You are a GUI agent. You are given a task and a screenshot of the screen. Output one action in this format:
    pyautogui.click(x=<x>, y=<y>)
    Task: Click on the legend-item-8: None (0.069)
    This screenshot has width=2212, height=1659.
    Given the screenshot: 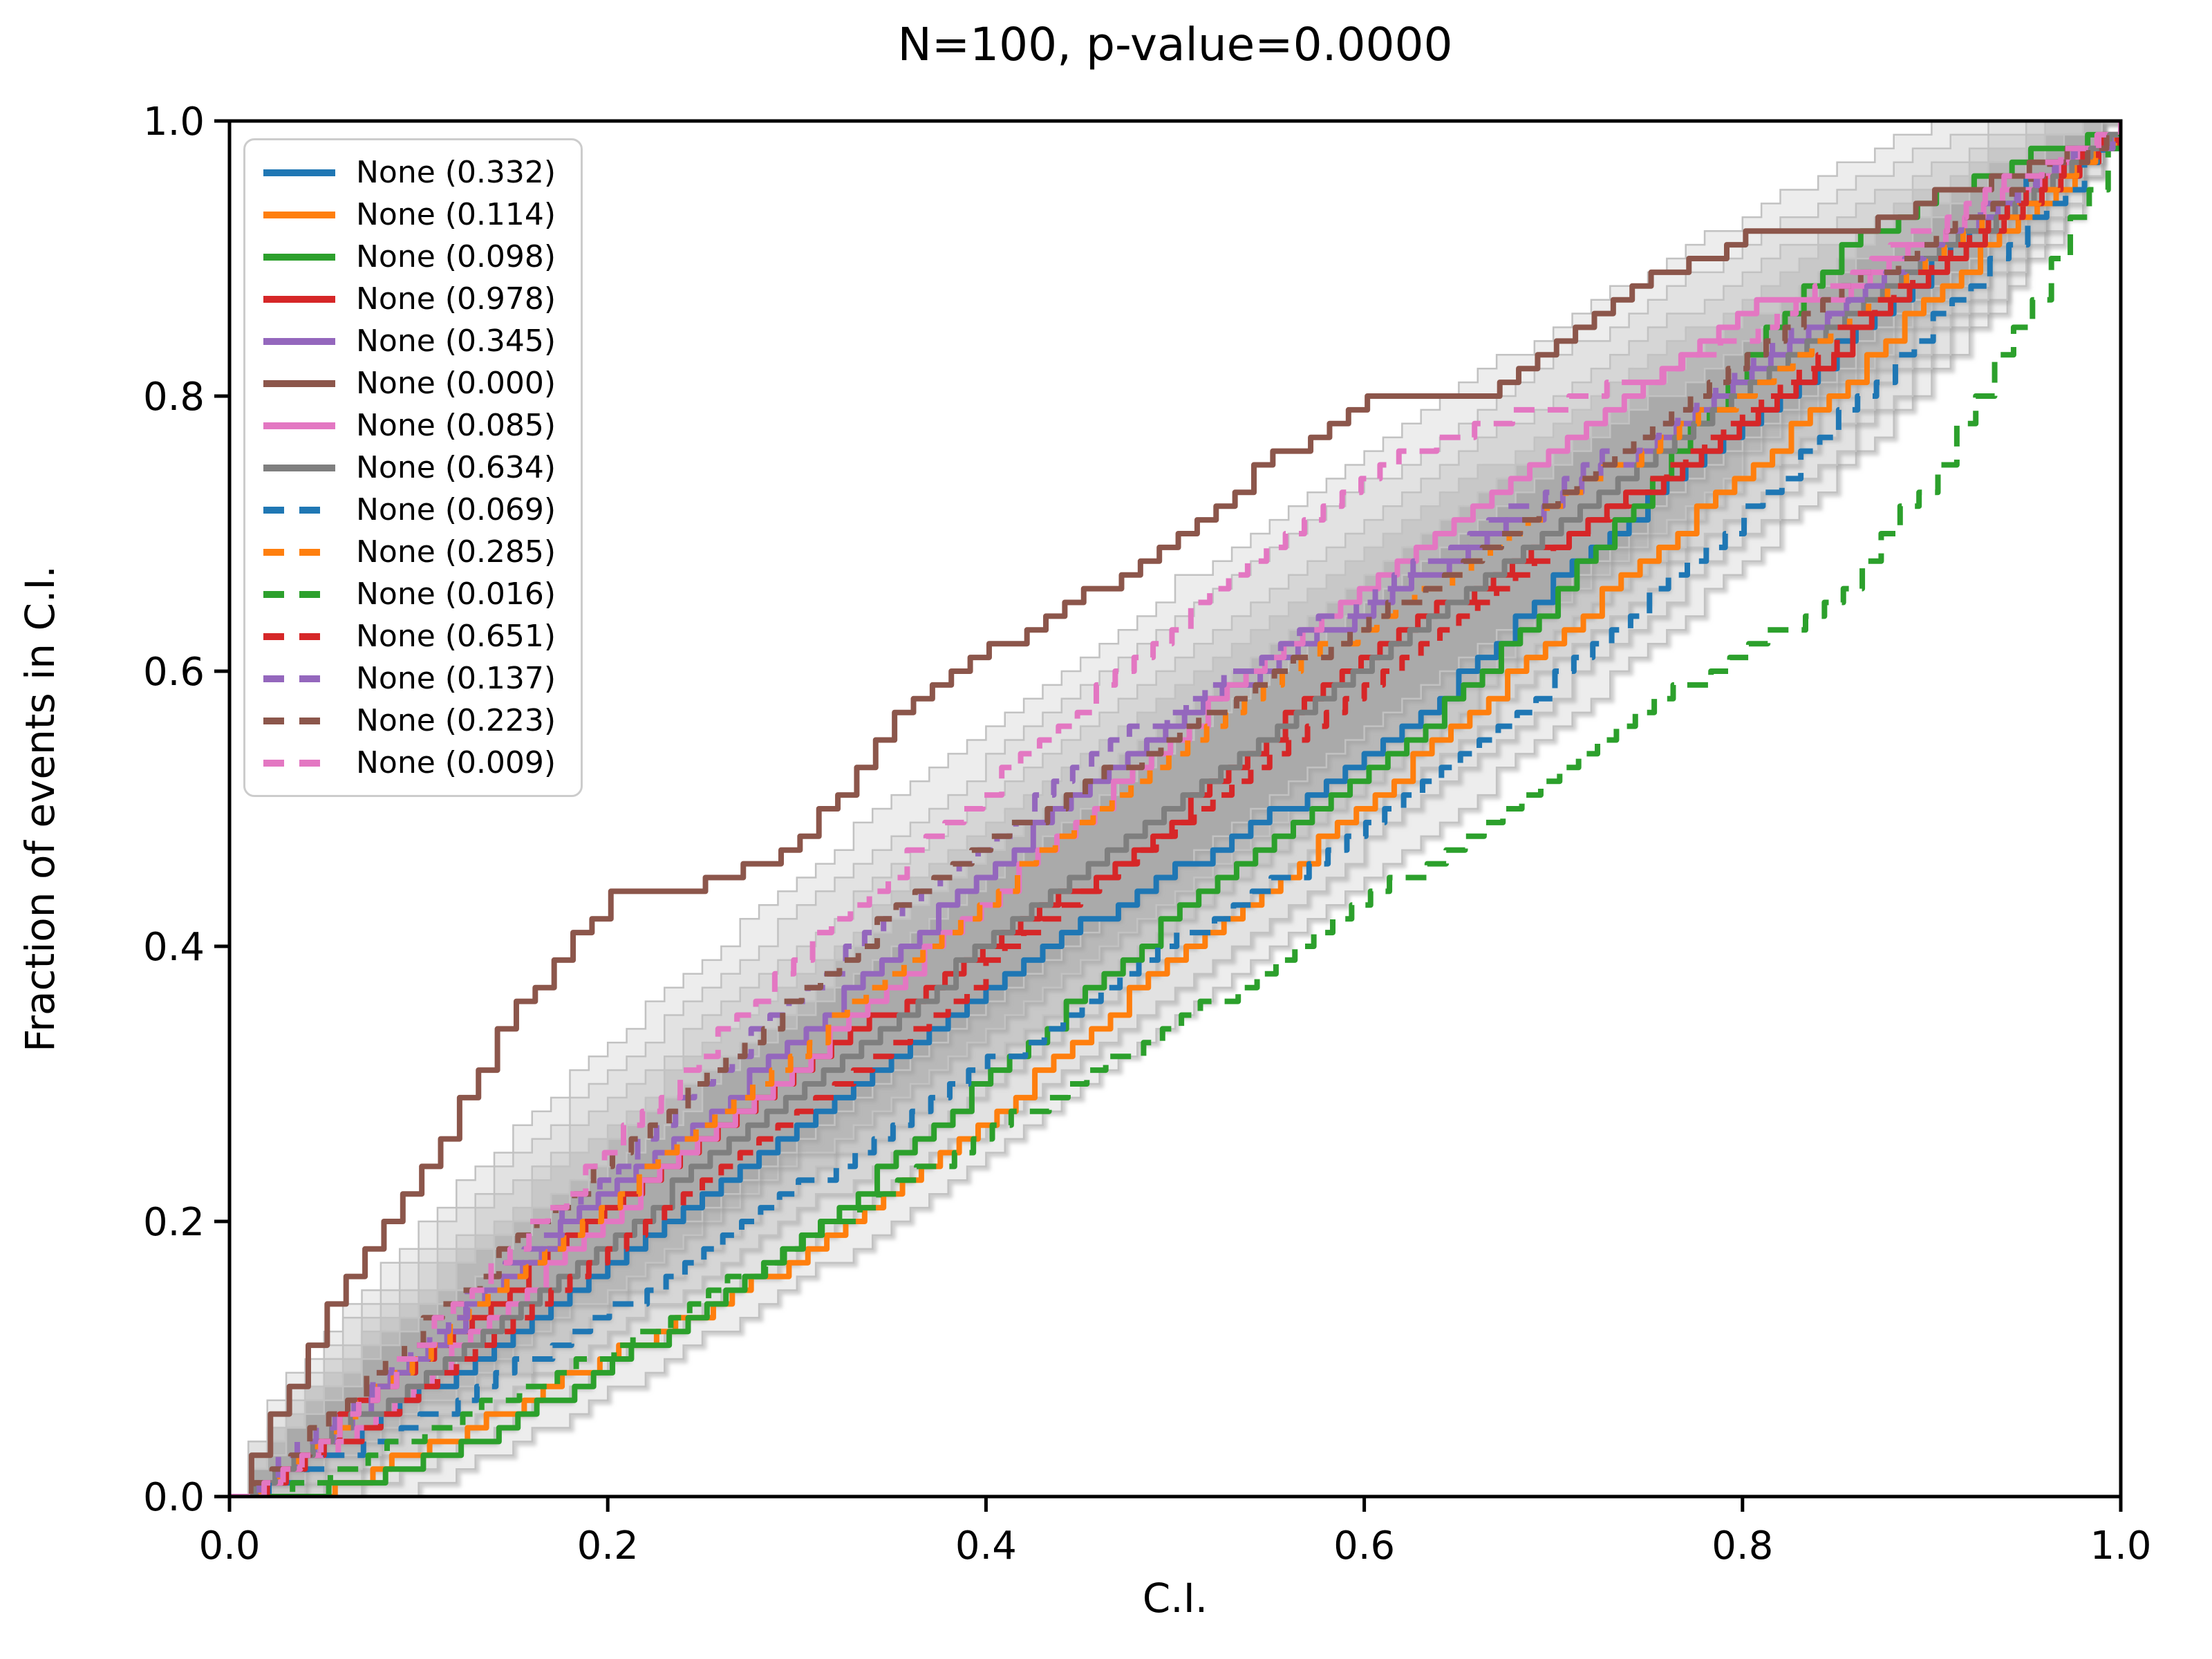 What is the action you would take?
    pyautogui.click(x=408, y=510)
    